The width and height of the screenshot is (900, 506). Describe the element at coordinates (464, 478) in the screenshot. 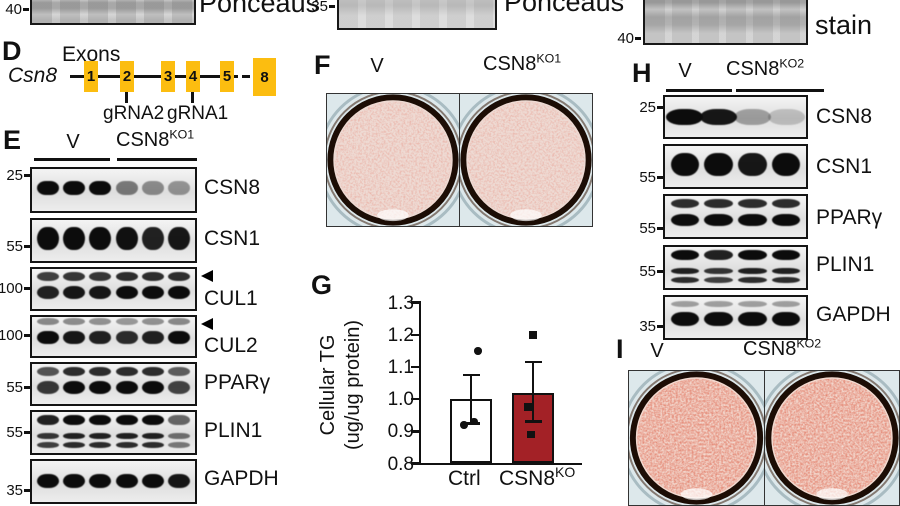

I see `x-tick-label-ctrl: Ctrl` at that location.